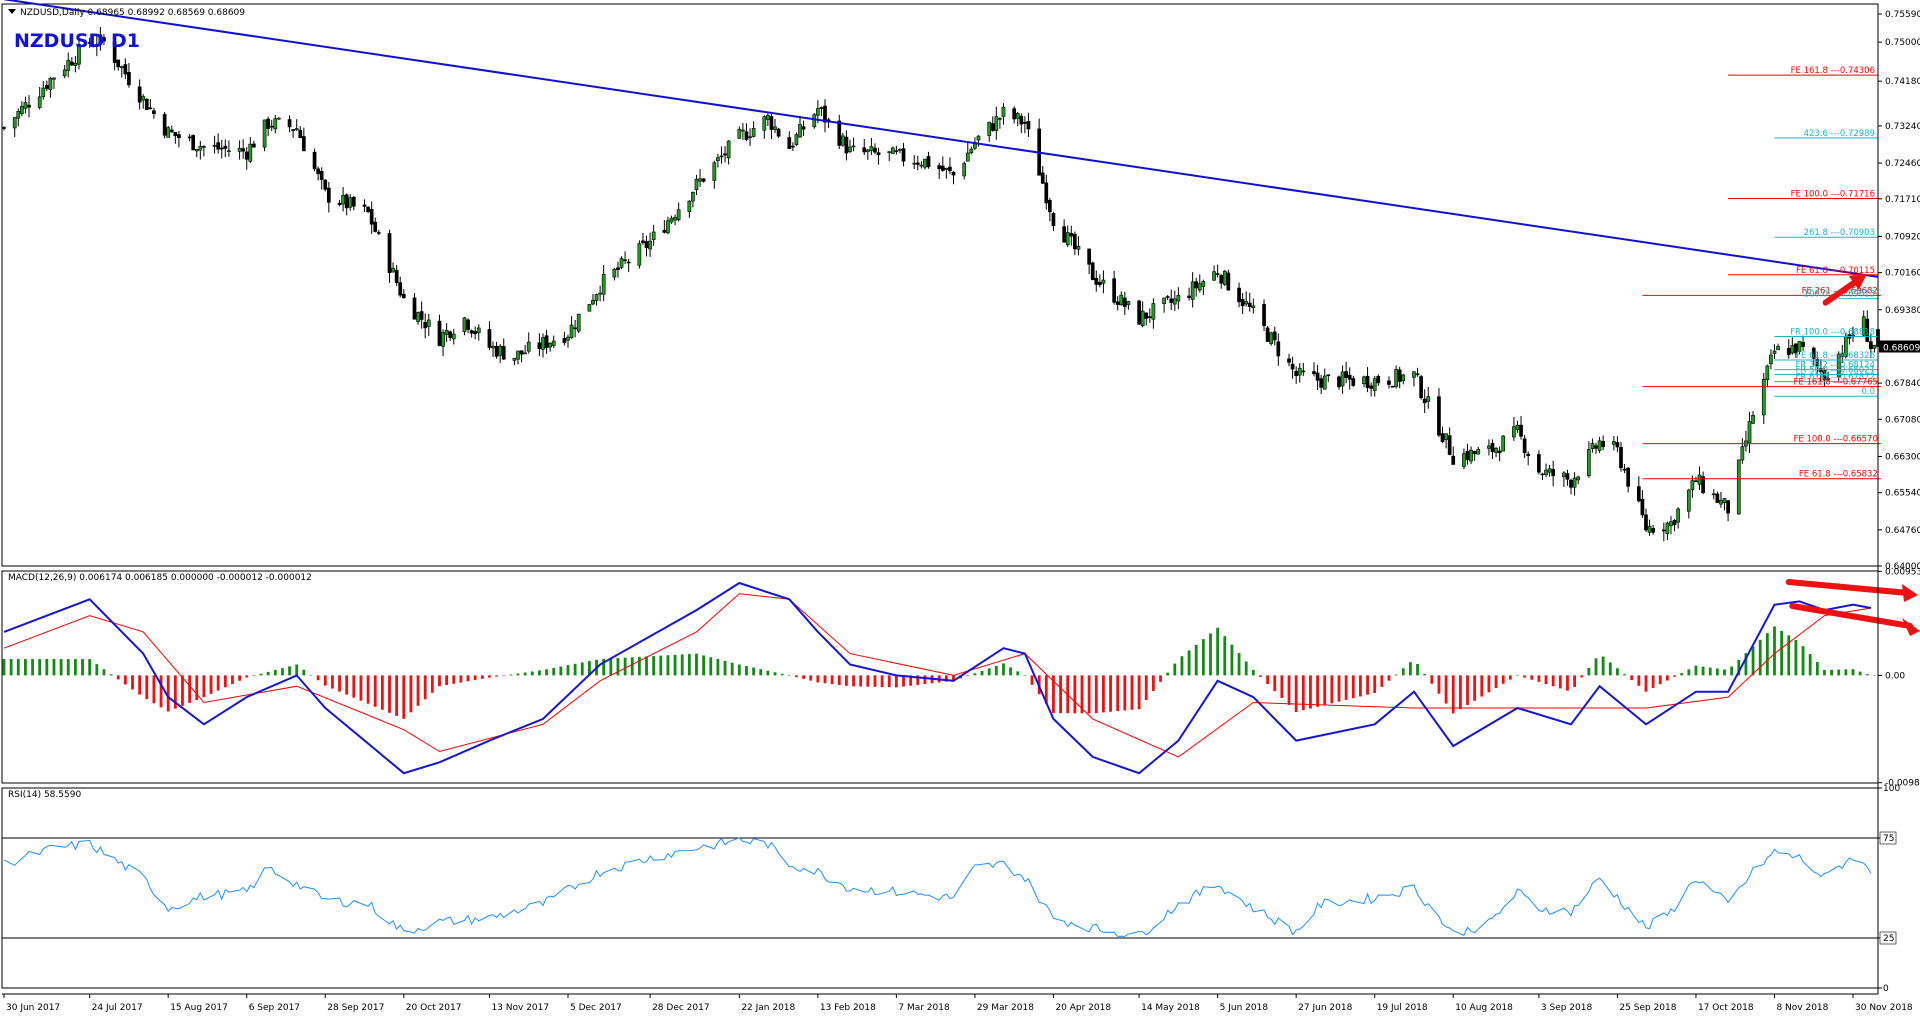 Image resolution: width=1920 pixels, height=1020 pixels. I want to click on red-arrow-down-right-head-icon, so click(1911, 627).